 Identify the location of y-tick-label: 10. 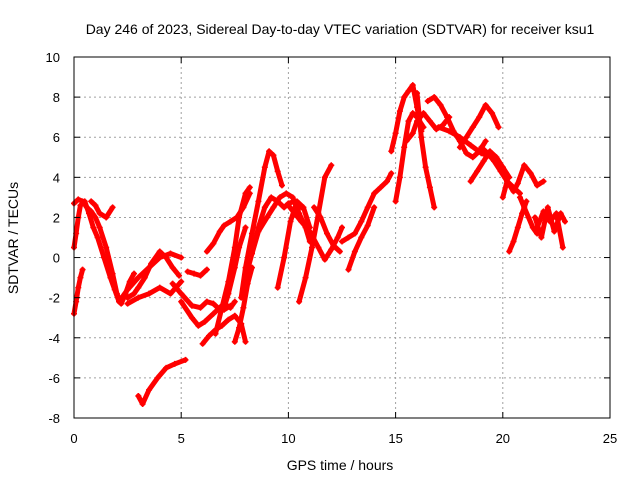
(53, 57).